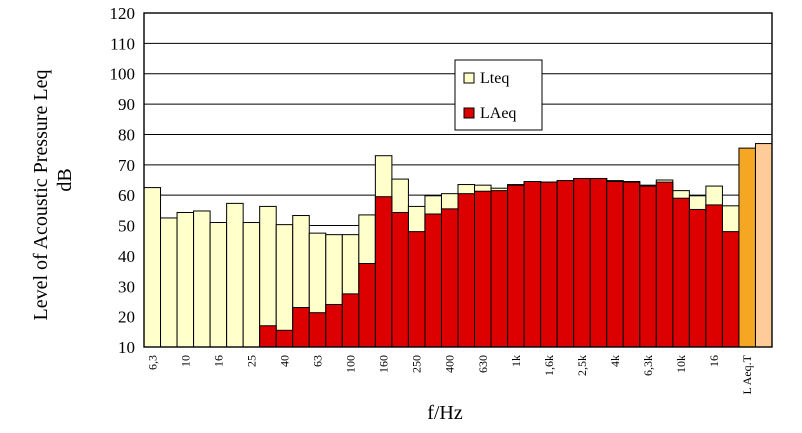  What do you see at coordinates (681, 364) in the screenshot?
I see `x-tick-label: 10k` at bounding box center [681, 364].